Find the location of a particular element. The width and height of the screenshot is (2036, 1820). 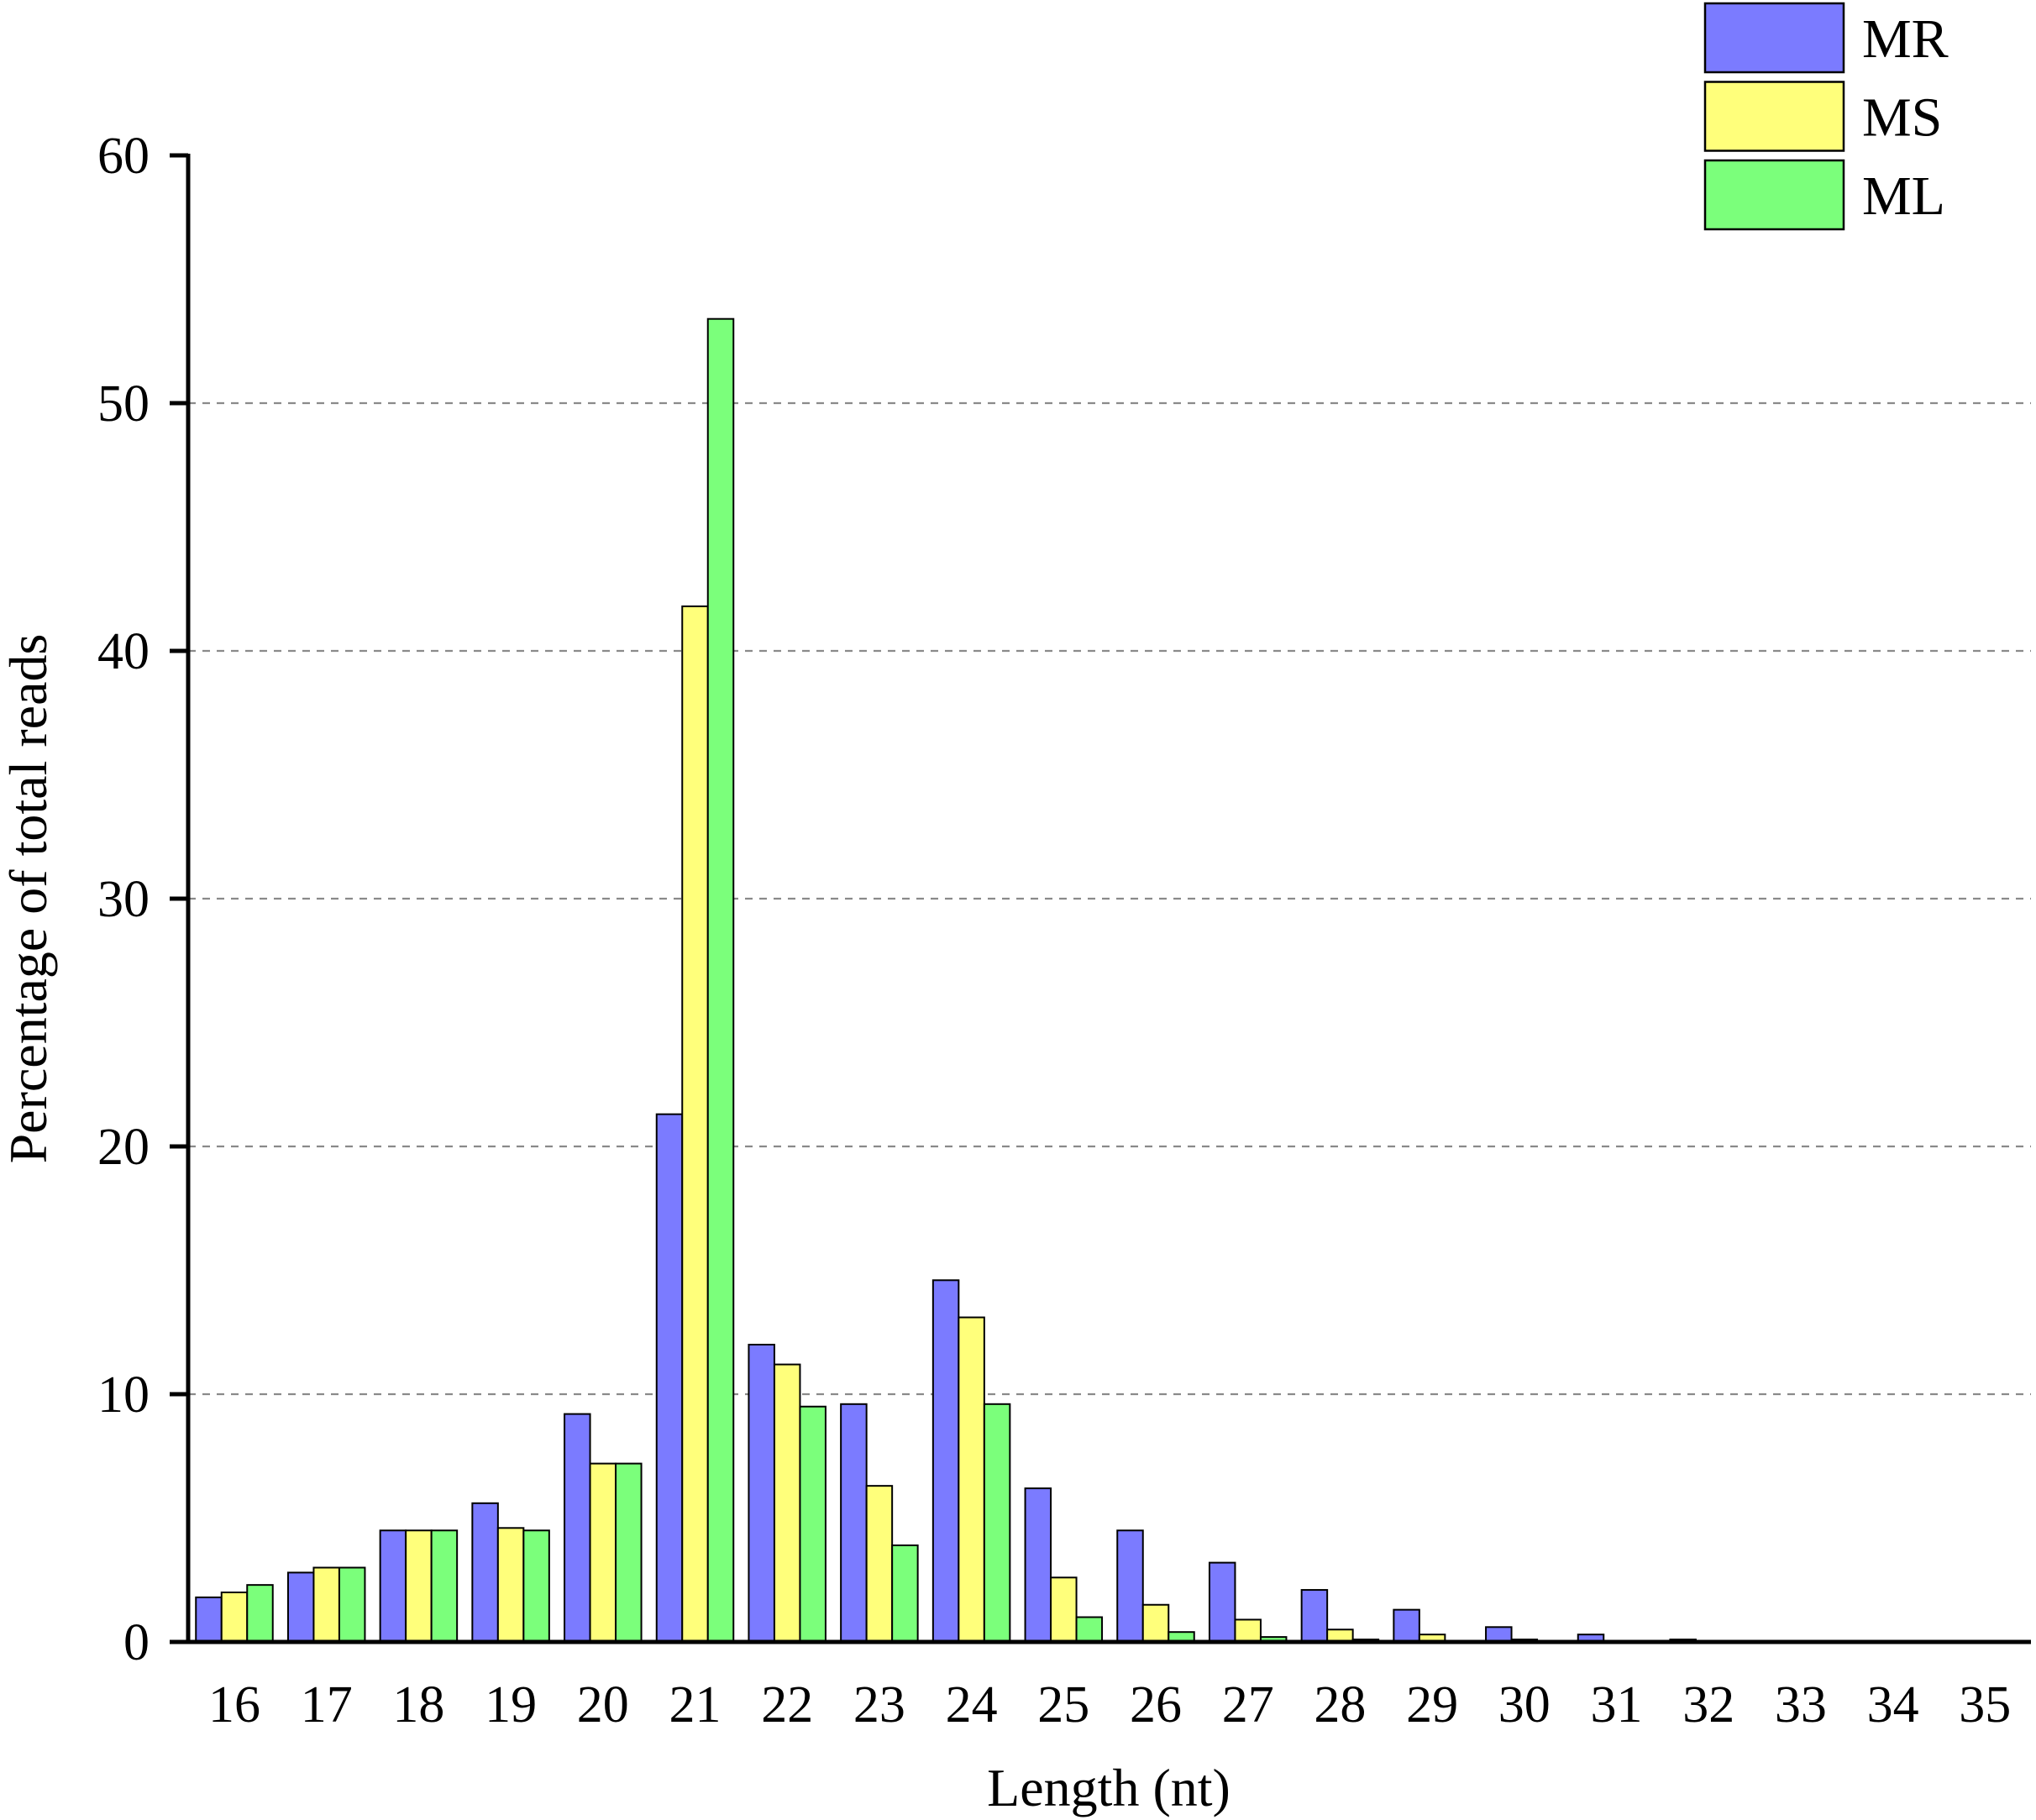

x-tick-label: 34 is located at coordinates (1893, 1704).